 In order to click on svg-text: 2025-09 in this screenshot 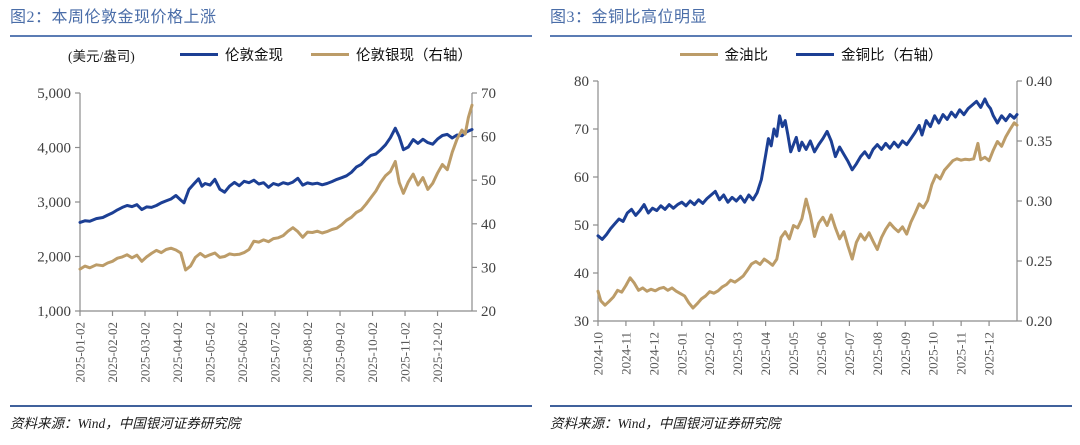, I will do `click(905, 353)`.